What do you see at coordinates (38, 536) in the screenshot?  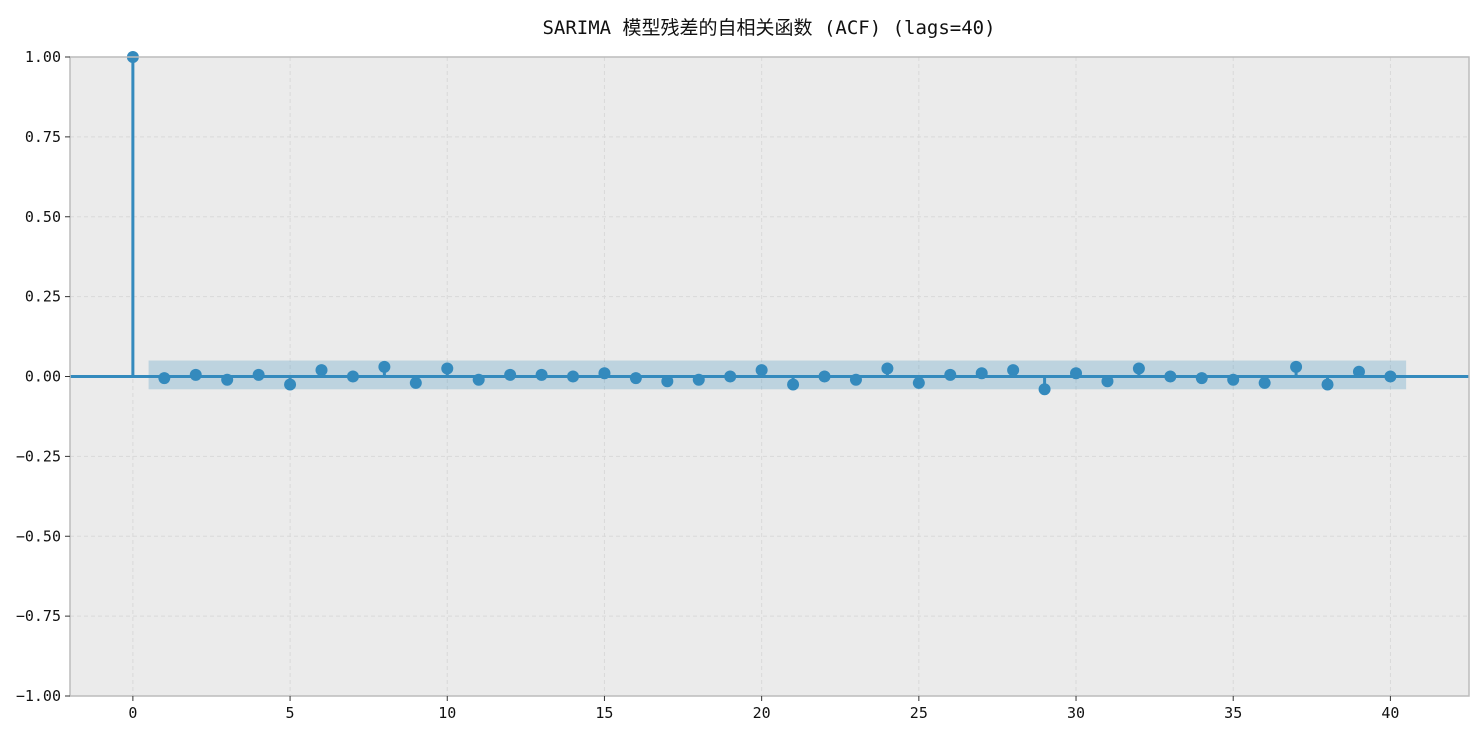 I see `y-tick-label: −0.50` at bounding box center [38, 536].